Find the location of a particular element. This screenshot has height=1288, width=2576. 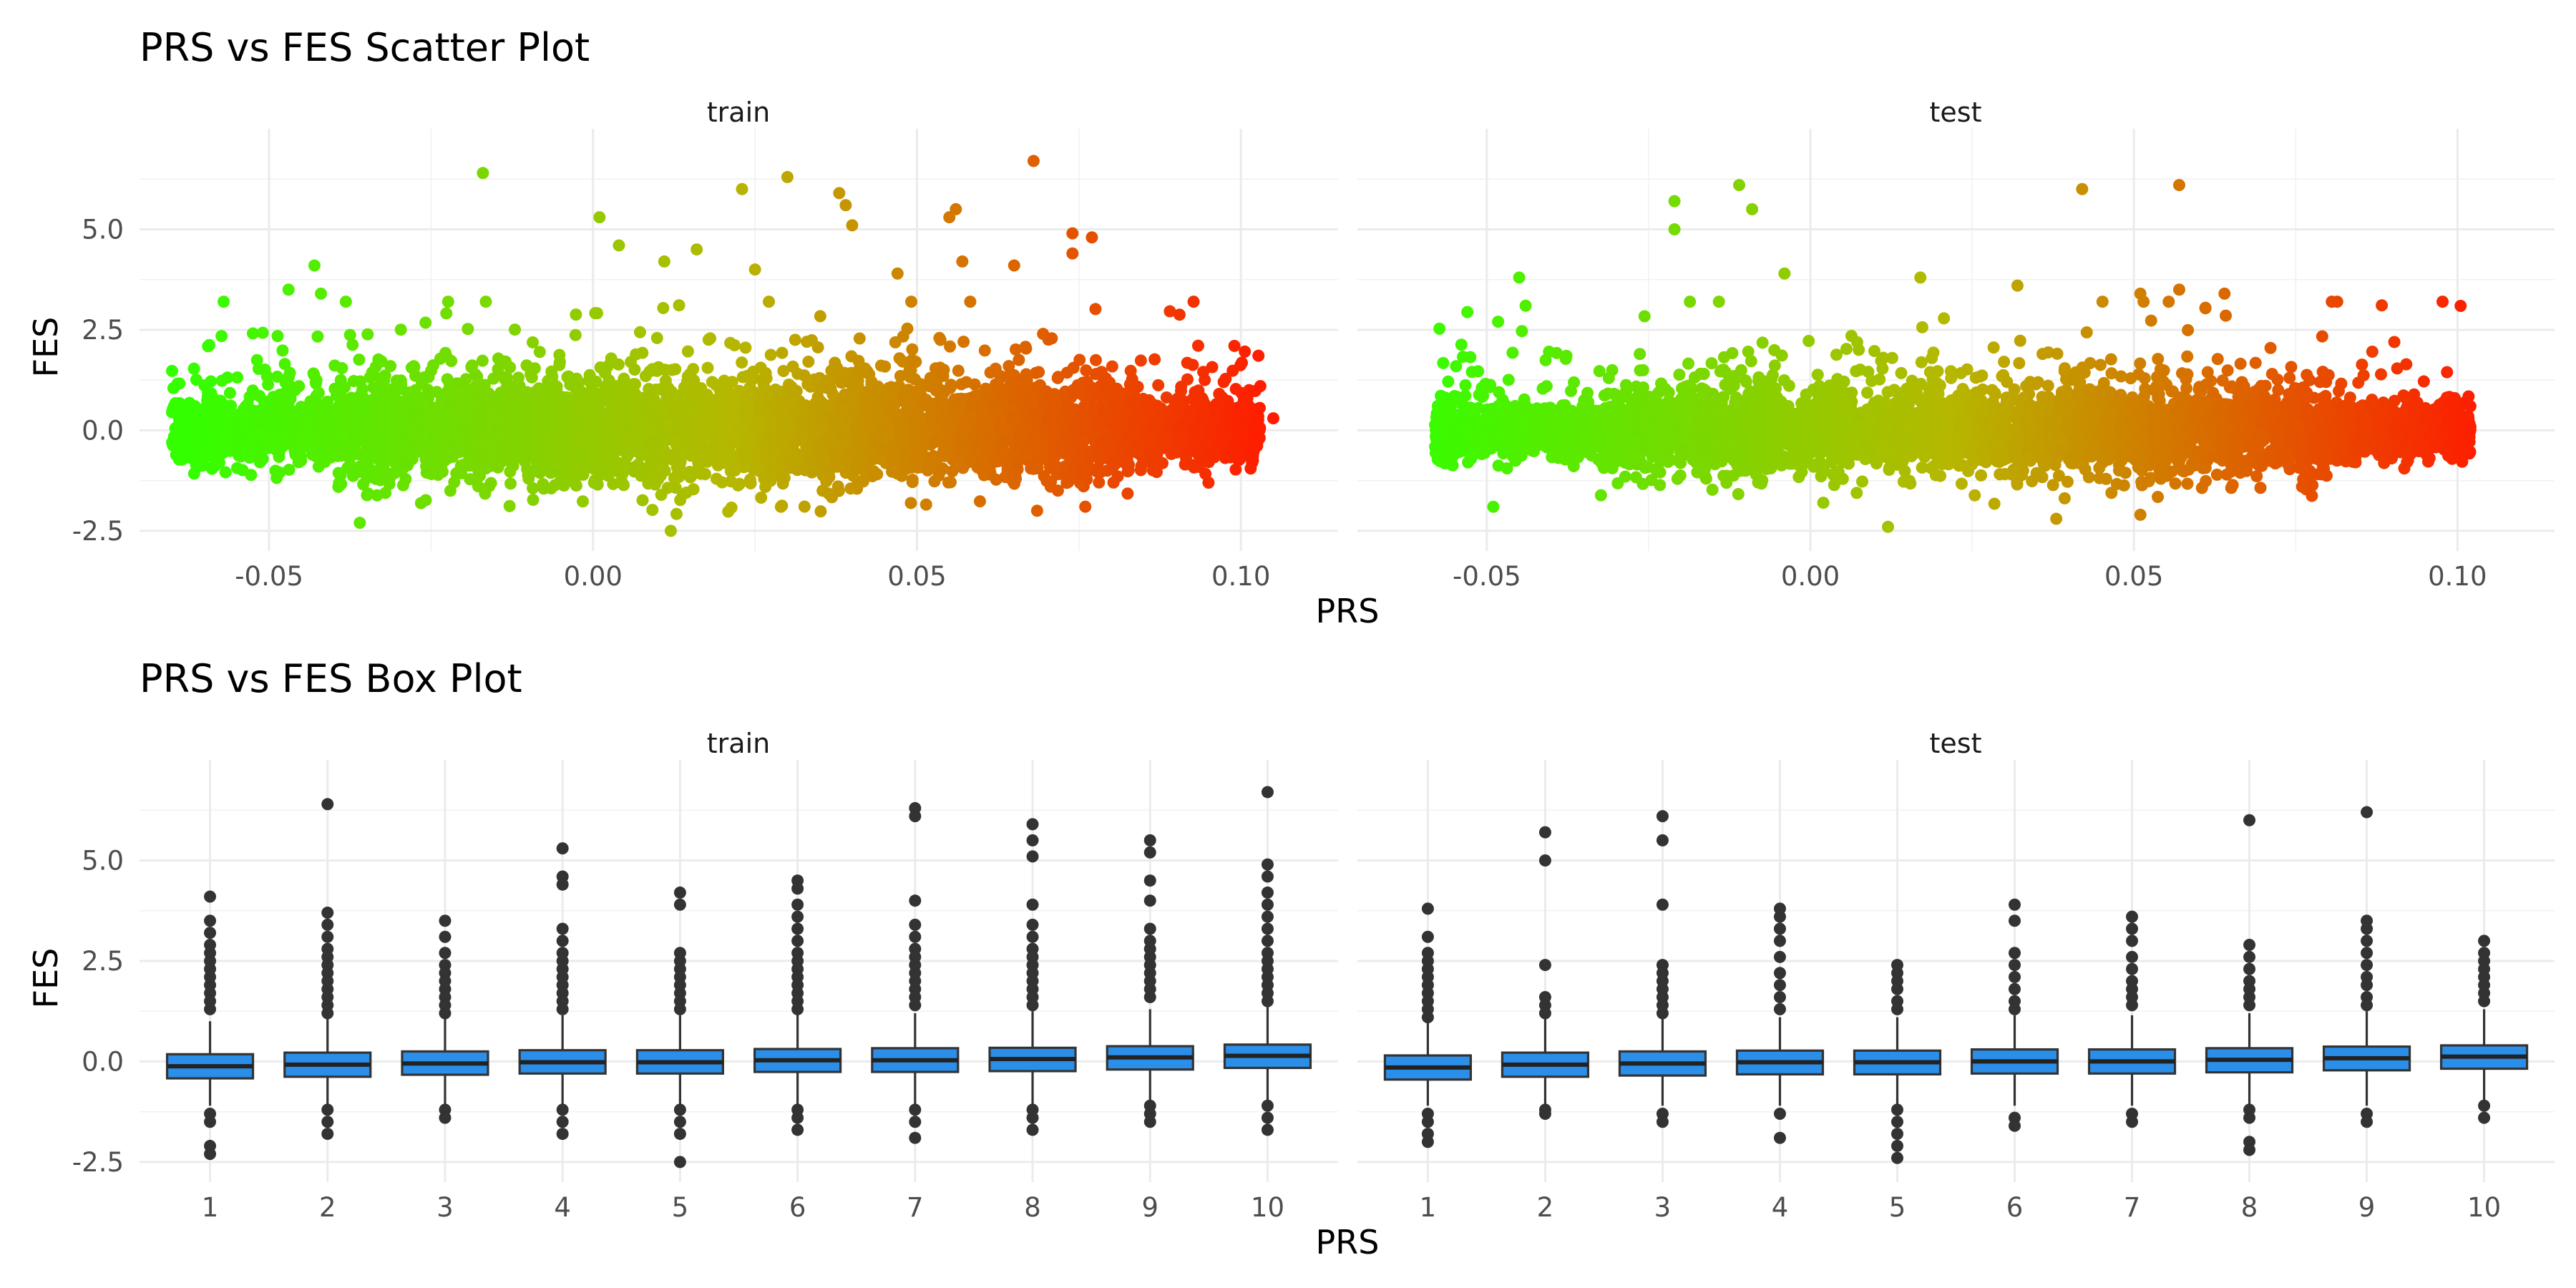

y-tick-label: 5.0 is located at coordinates (103, 229).